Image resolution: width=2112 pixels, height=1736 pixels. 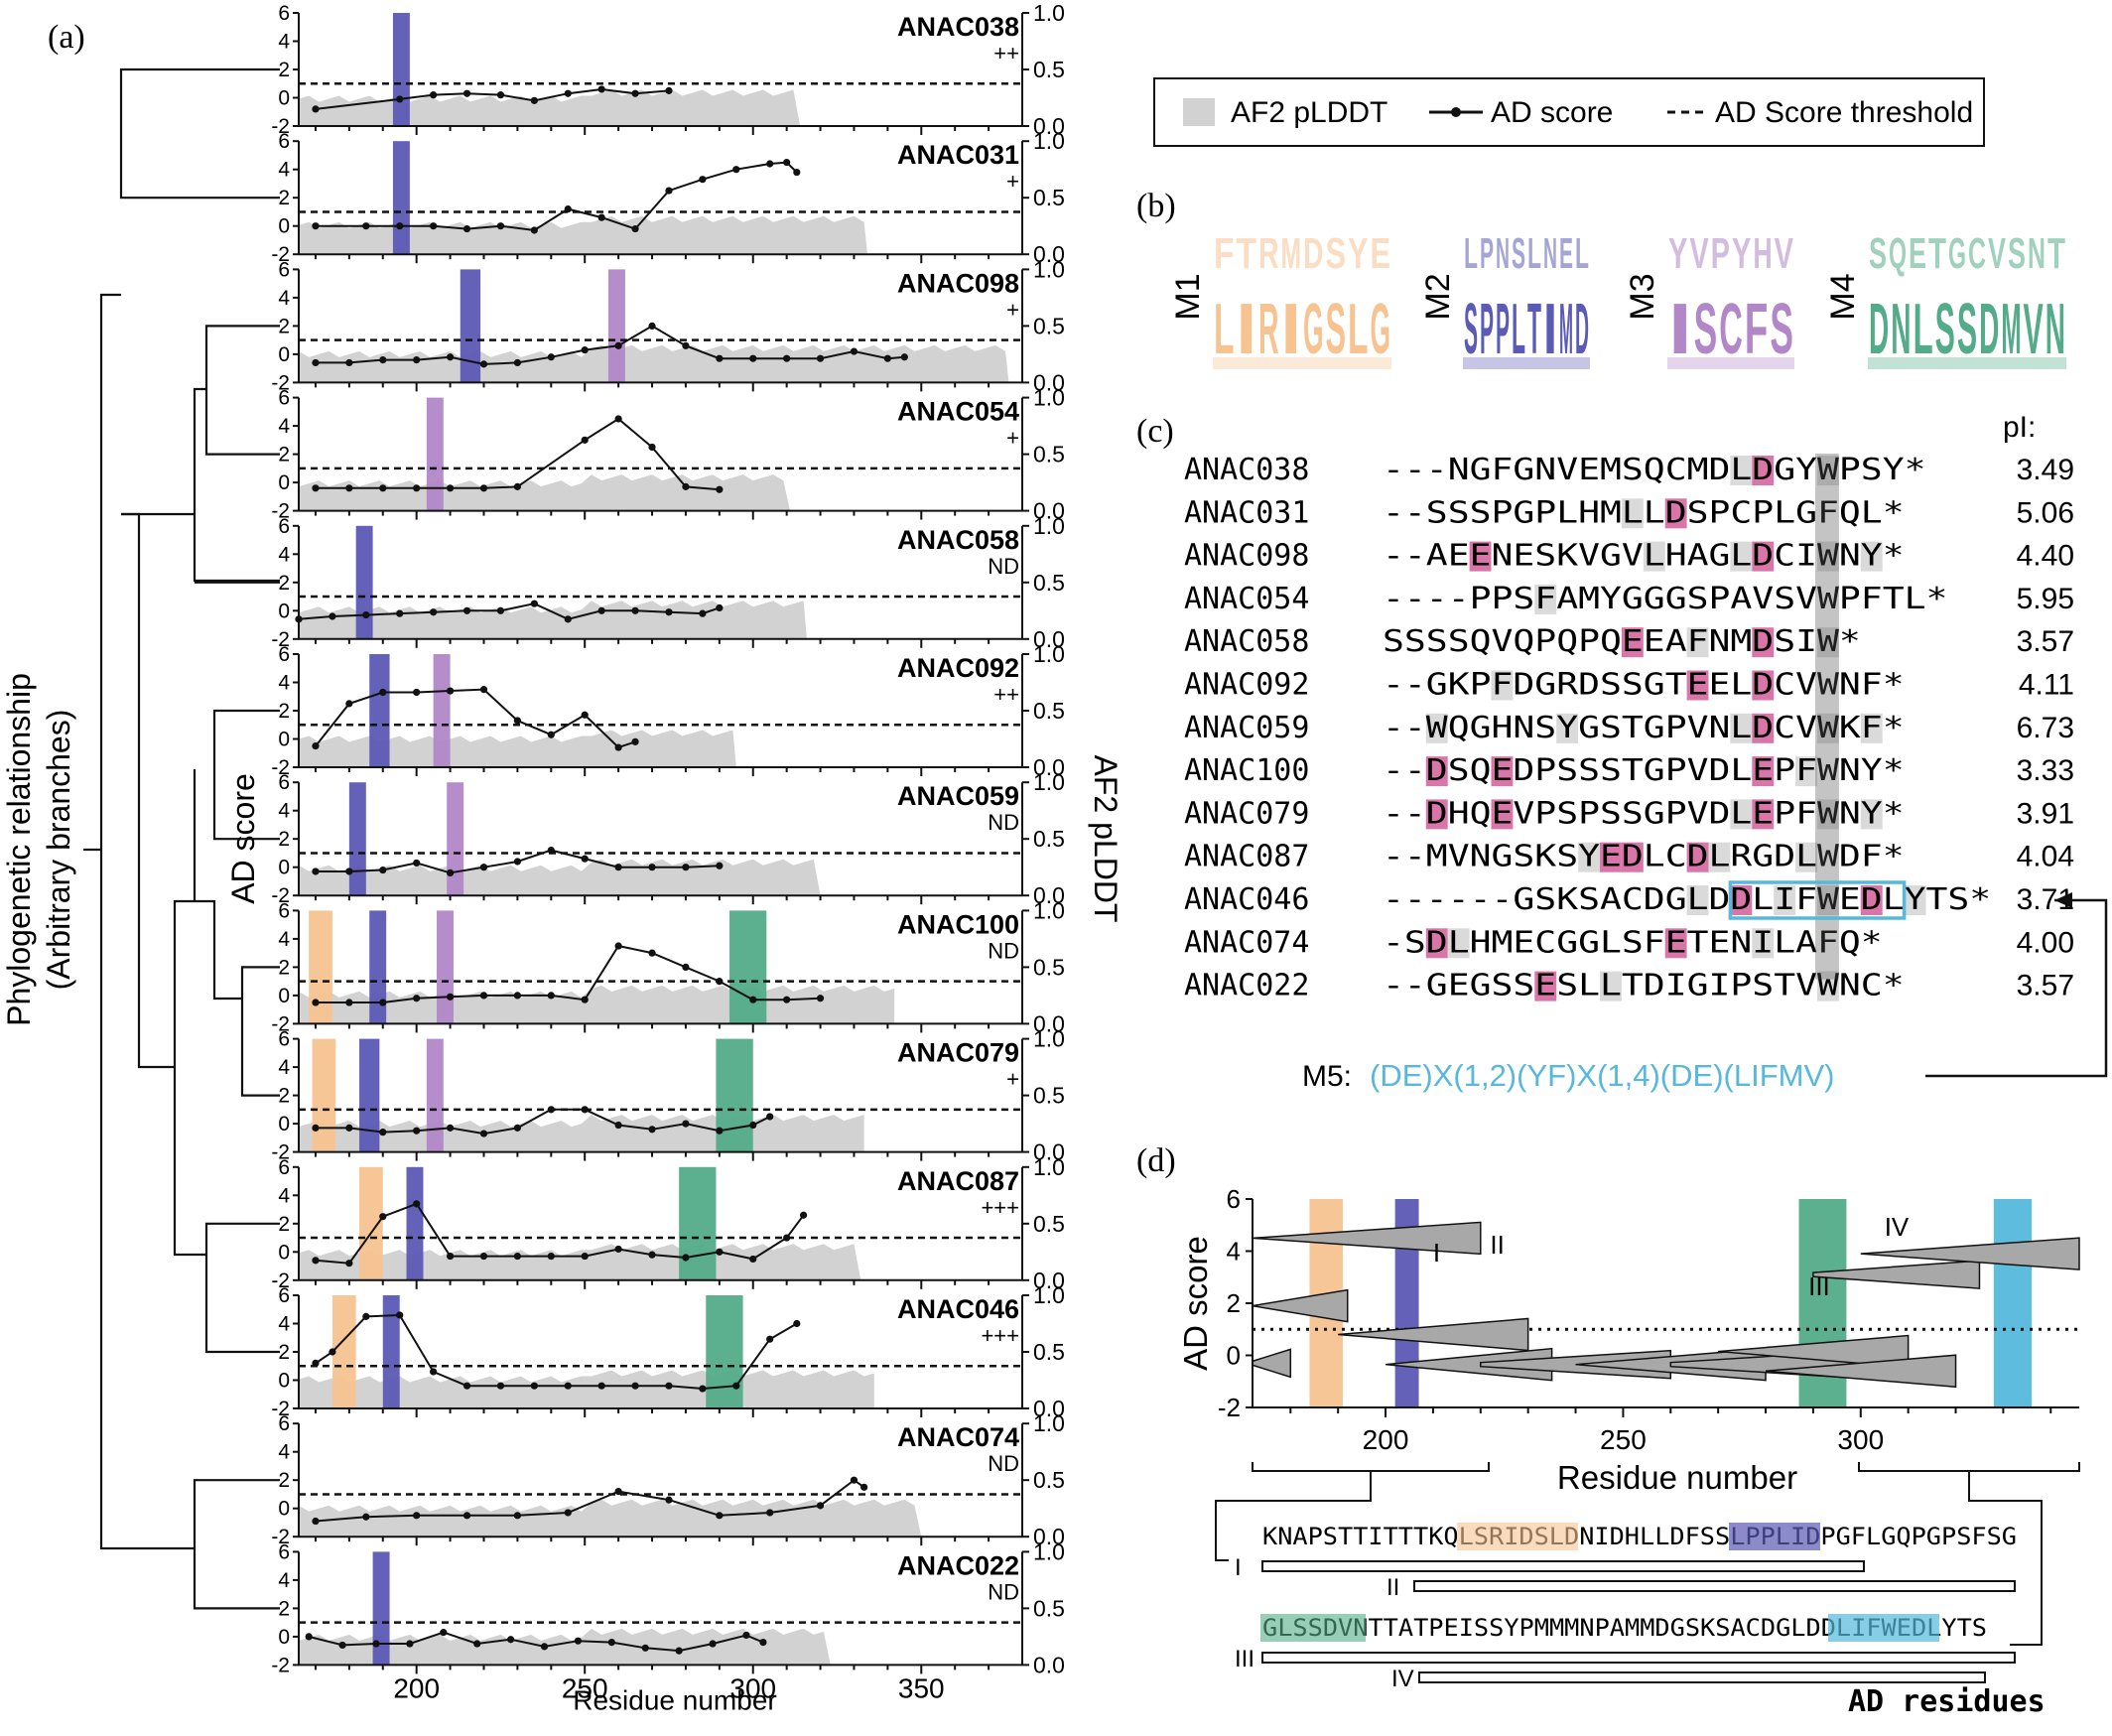 I want to click on protein-name: ANAC054, so click(x=958, y=412).